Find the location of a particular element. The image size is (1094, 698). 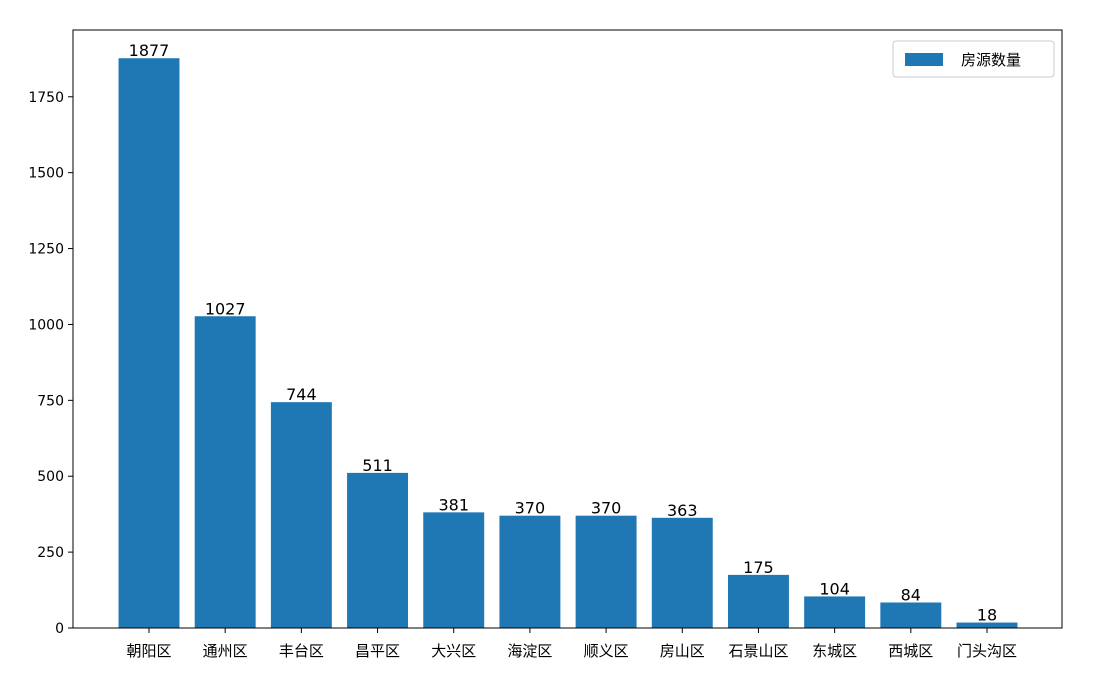

y-tick-label-1000: 1000 is located at coordinates (46, 325).